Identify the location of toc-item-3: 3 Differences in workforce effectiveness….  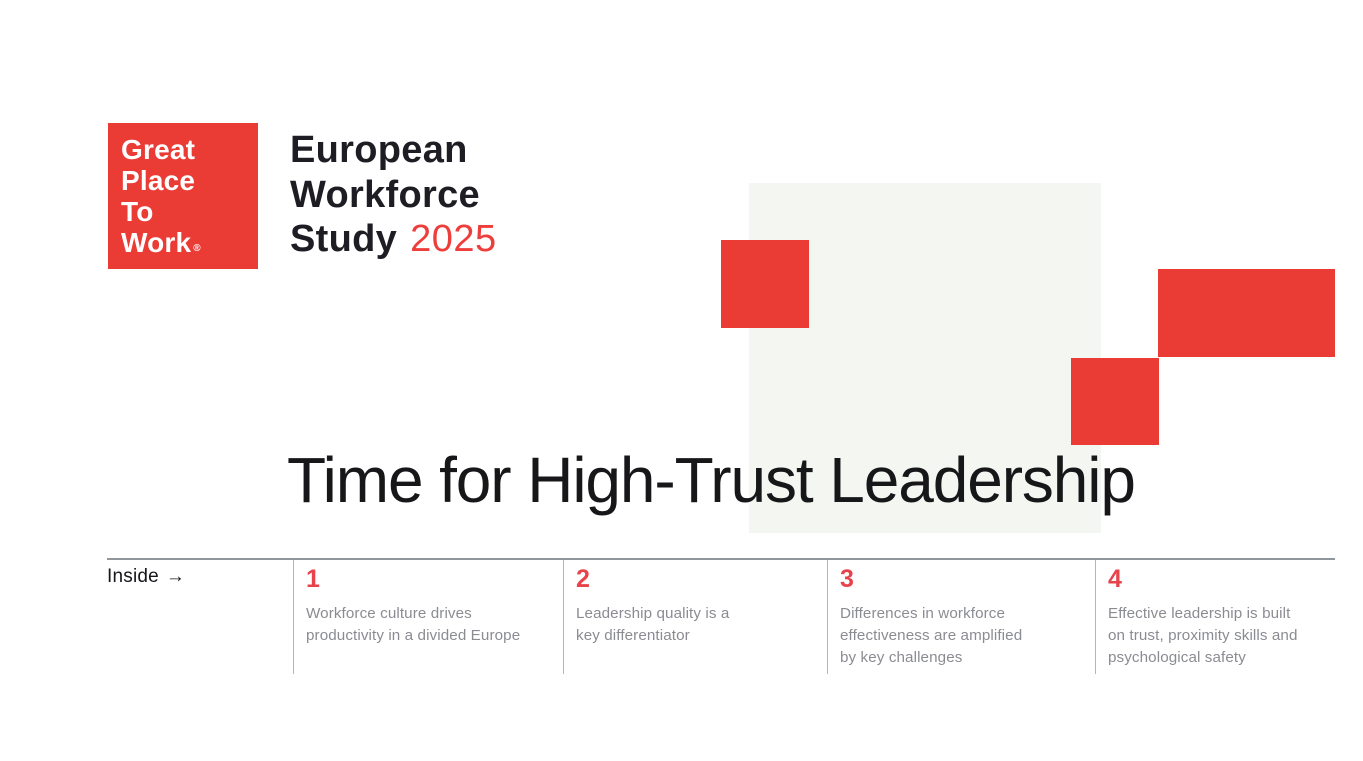
(955, 617).